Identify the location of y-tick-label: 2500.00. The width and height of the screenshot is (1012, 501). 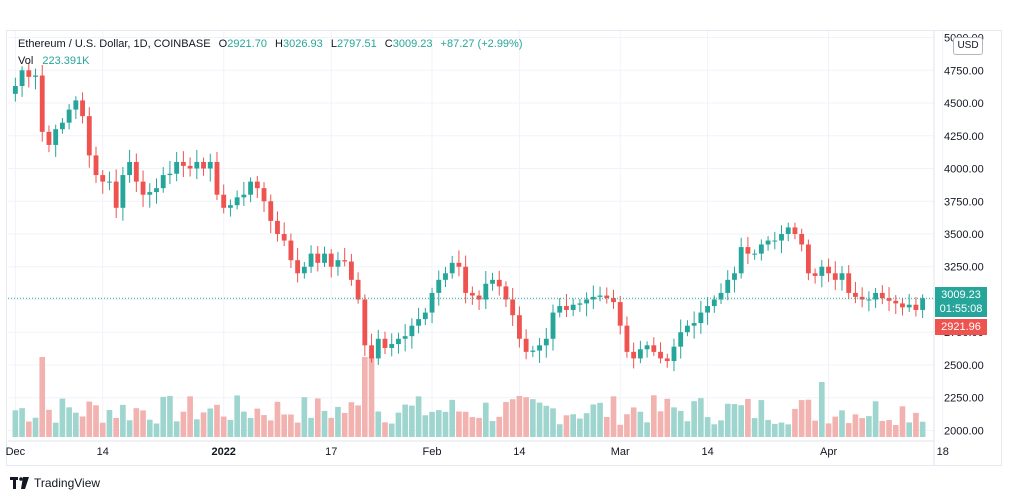
(964, 366).